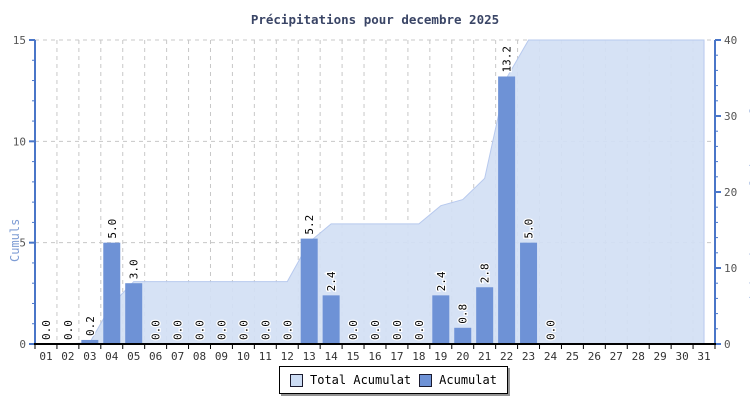 This screenshot has width=750, height=400. What do you see at coordinates (45, 356) in the screenshot?
I see `x-axis-day-label: 01` at bounding box center [45, 356].